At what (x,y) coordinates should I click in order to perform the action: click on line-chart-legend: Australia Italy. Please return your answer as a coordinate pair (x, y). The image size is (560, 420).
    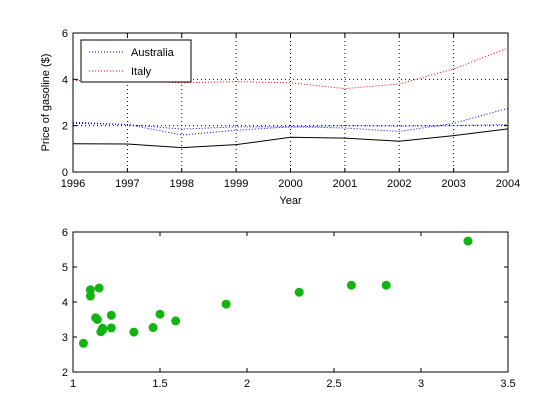
    Looking at the image, I should click on (136, 61).